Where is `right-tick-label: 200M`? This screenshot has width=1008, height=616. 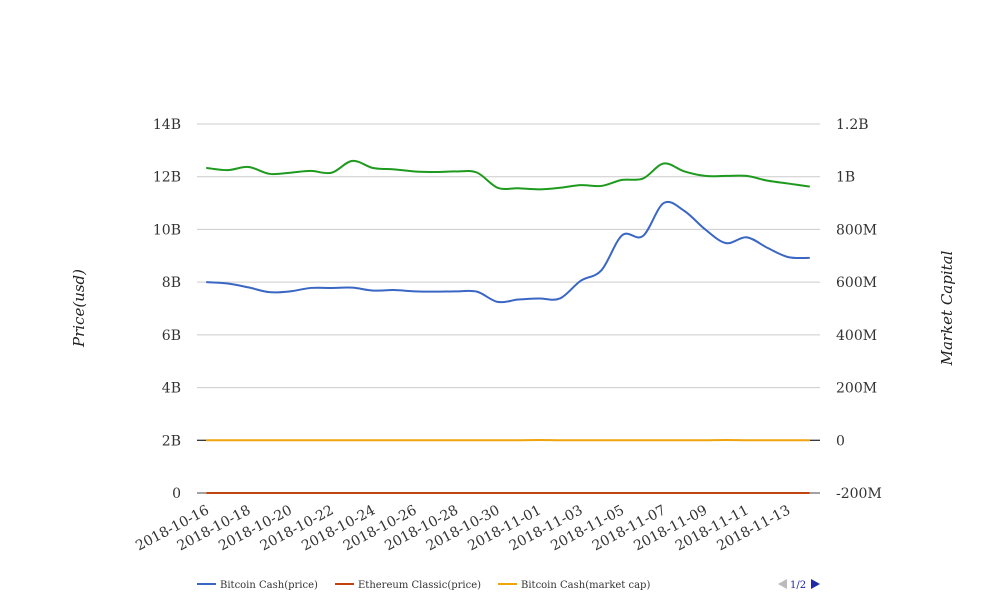 right-tick-label: 200M is located at coordinates (856, 389).